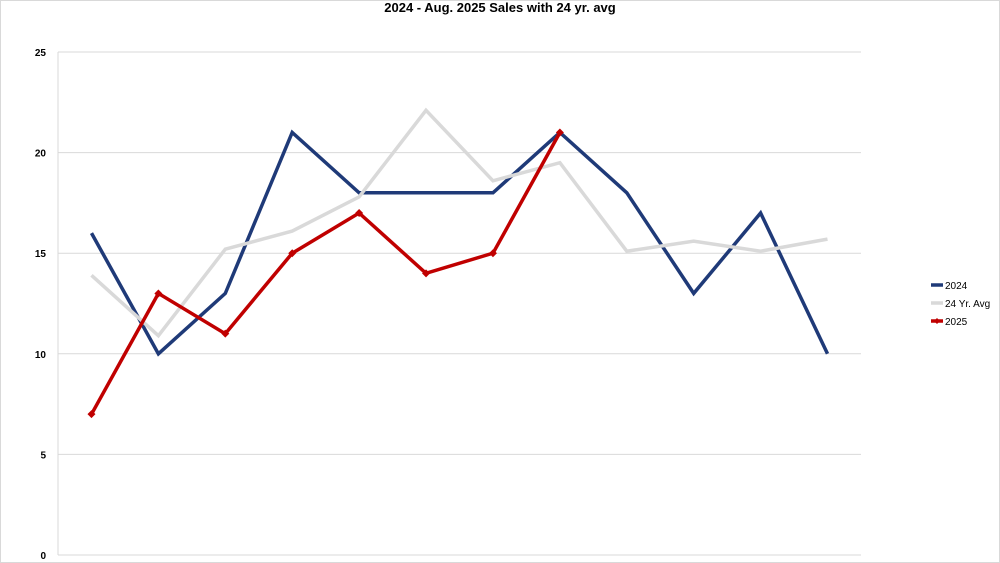 This screenshot has height=563, width=1000. Describe the element at coordinates (41, 305) in the screenshot. I see `y-axis-tick-labels: 0 5 10 15 20 25` at that location.